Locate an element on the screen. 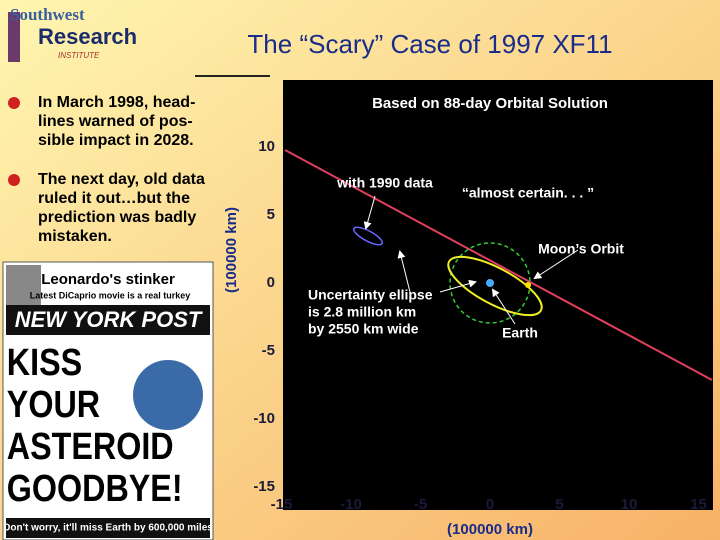 This screenshot has height=540, width=720. masthead-bar is located at coordinates (108, 320).